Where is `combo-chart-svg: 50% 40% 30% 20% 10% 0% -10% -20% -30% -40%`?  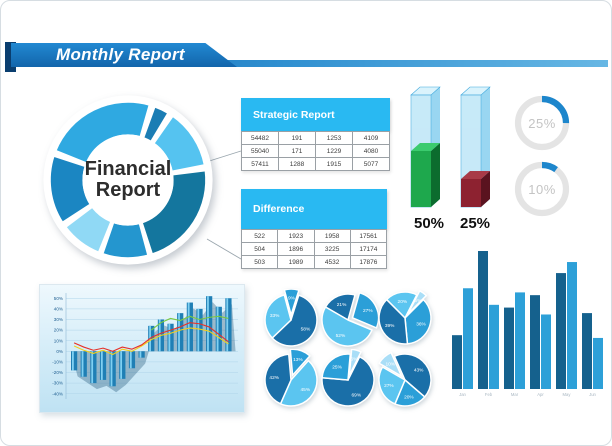
combo-chart-svg: 50% 40% 30% 20% 10% 0% -10% -20% -30% -40% is located at coordinates (145, 346).